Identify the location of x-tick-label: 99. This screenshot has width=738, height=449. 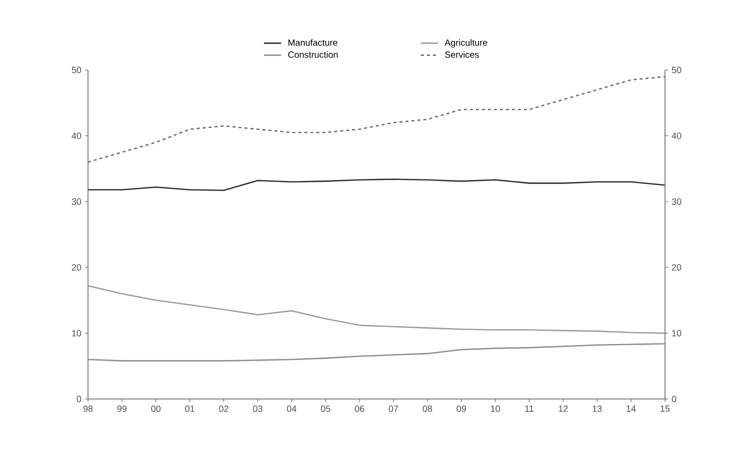
(122, 409).